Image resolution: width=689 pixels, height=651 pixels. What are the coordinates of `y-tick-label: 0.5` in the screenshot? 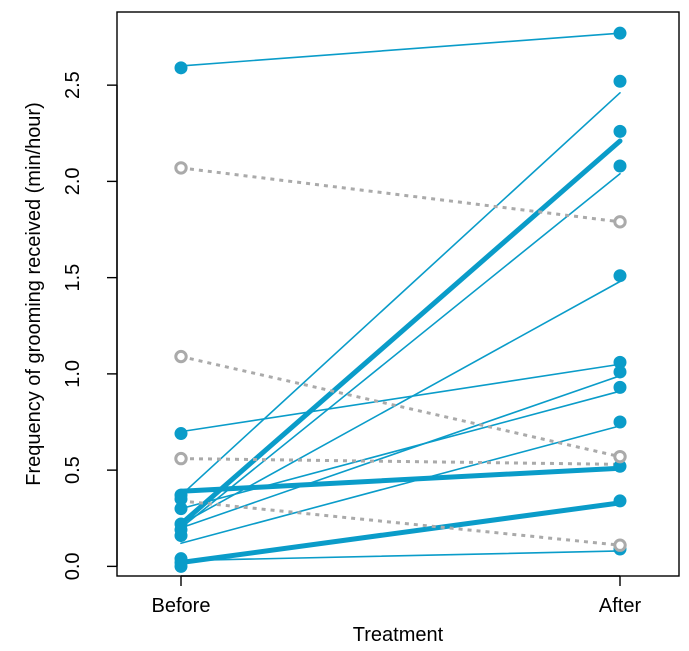 It's located at (73, 470).